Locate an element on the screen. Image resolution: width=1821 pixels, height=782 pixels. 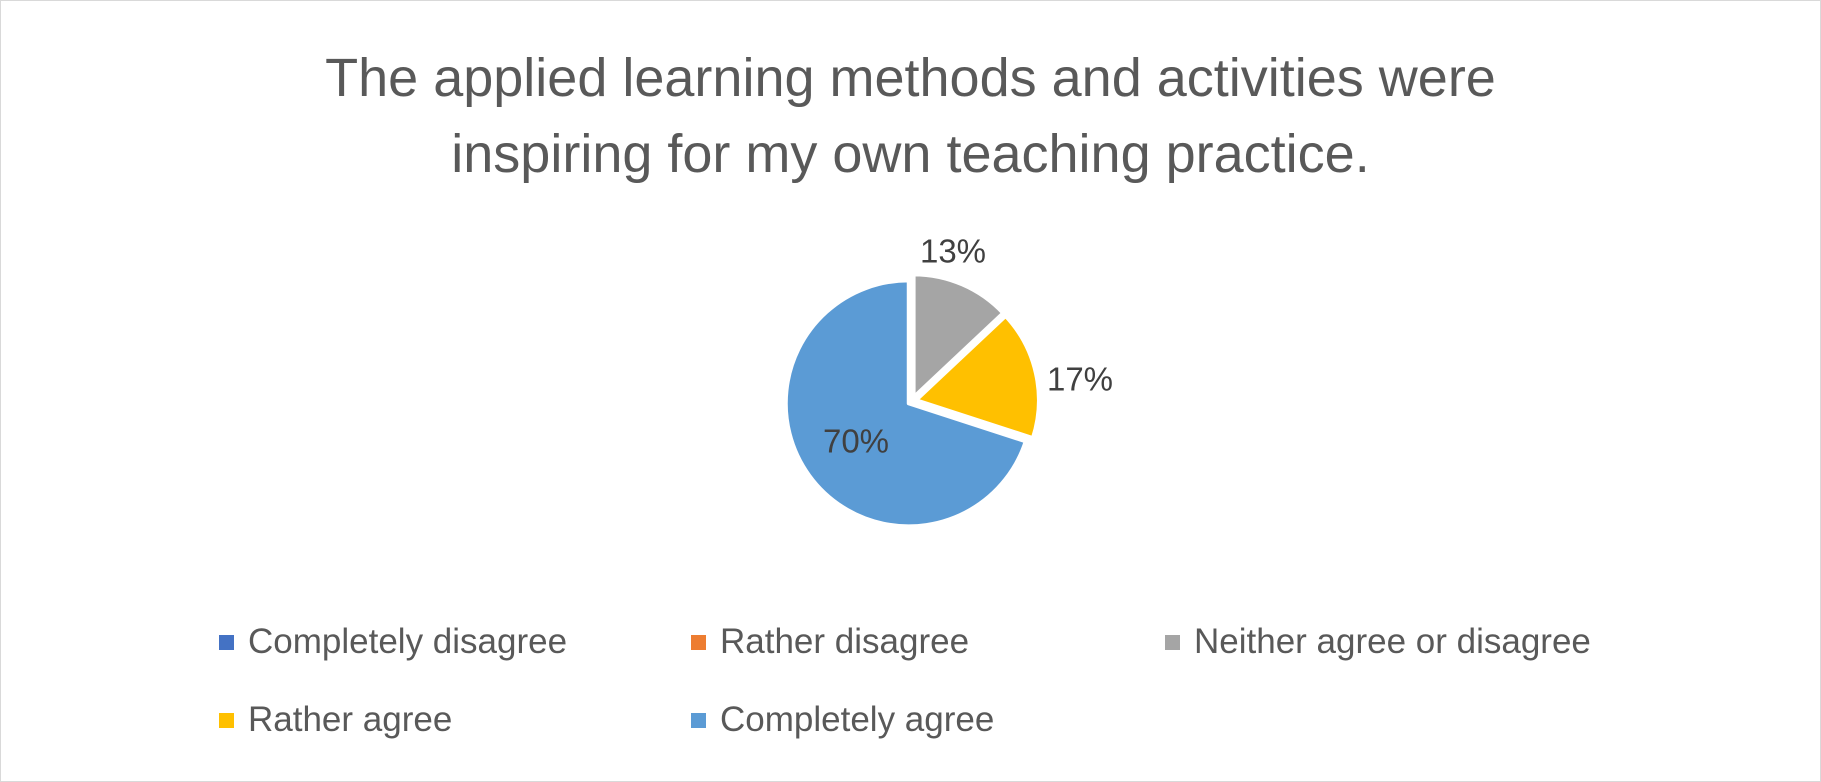
chart-title-line-2: inspiring for my own teaching practice. is located at coordinates (910, 154).